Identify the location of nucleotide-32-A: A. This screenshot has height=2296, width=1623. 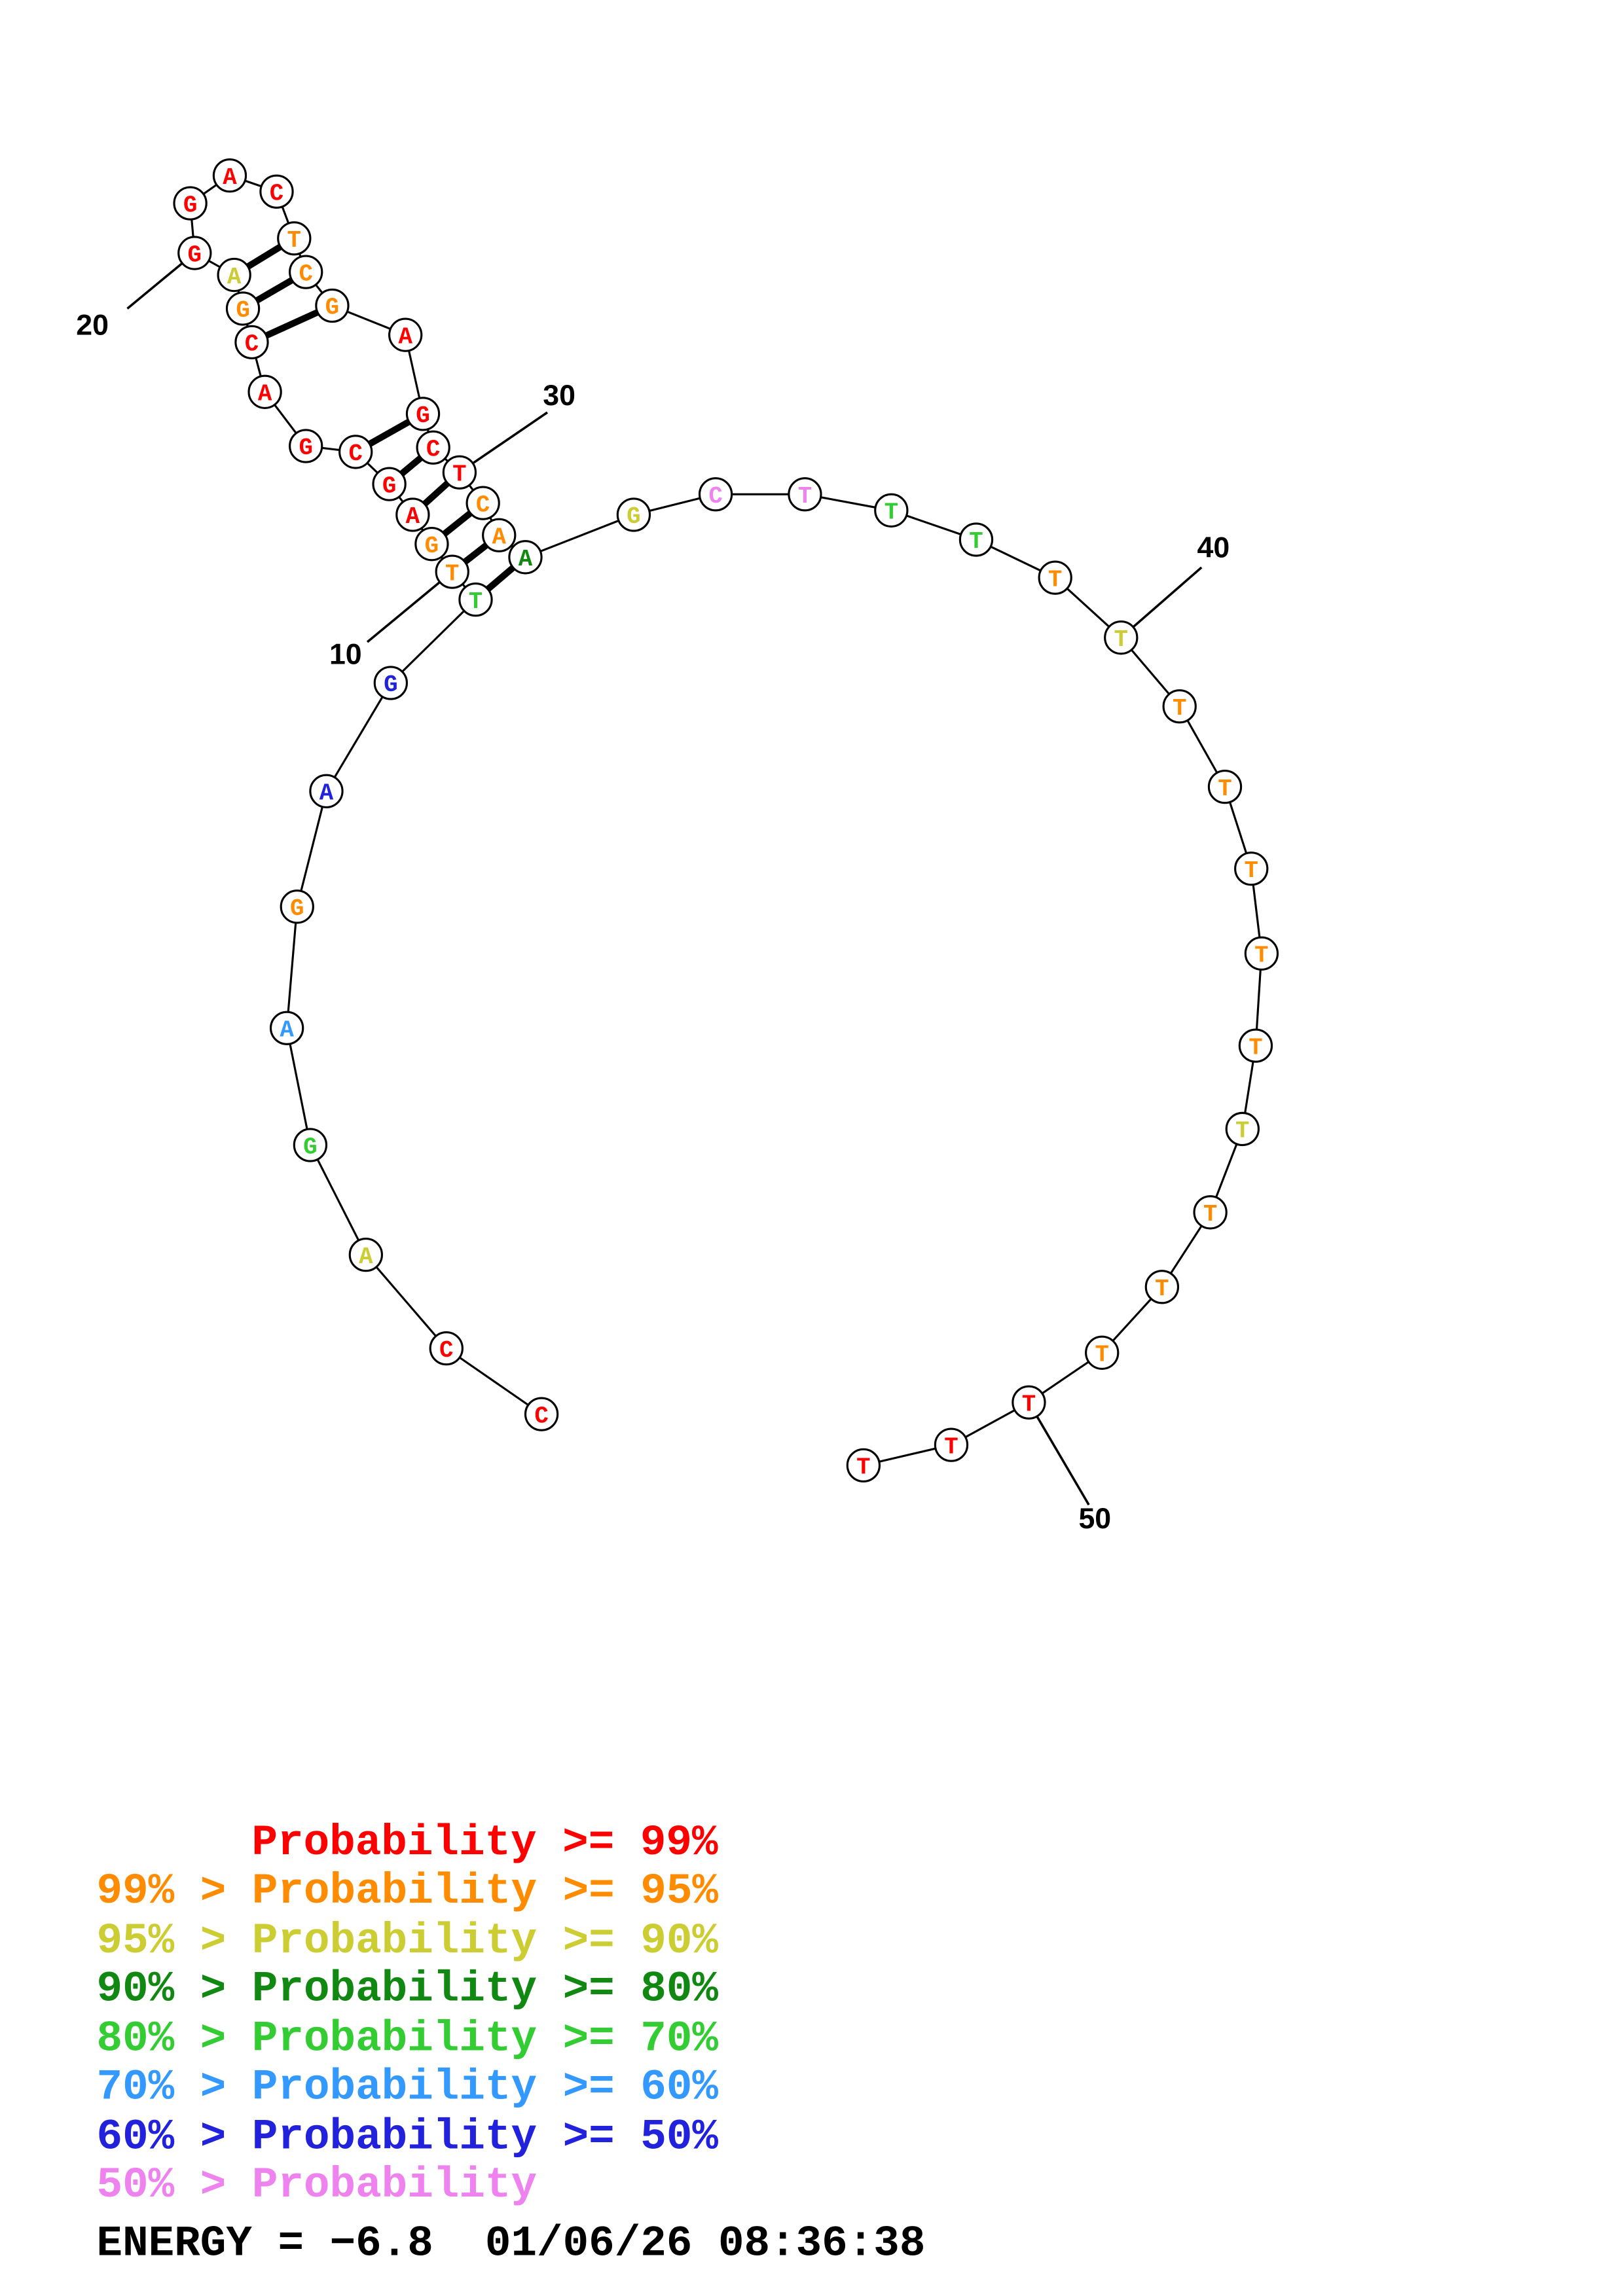
(499, 535).